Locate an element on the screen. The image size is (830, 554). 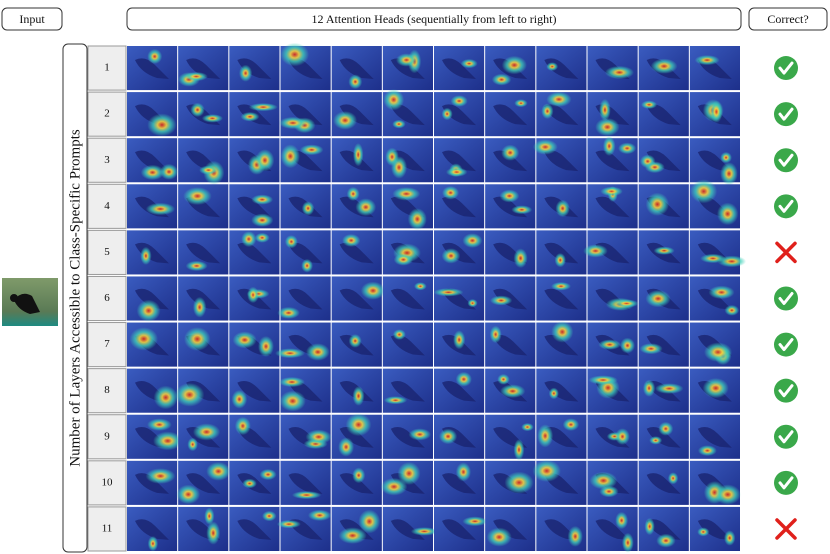
row-label: 7 is located at coordinates (107, 344).